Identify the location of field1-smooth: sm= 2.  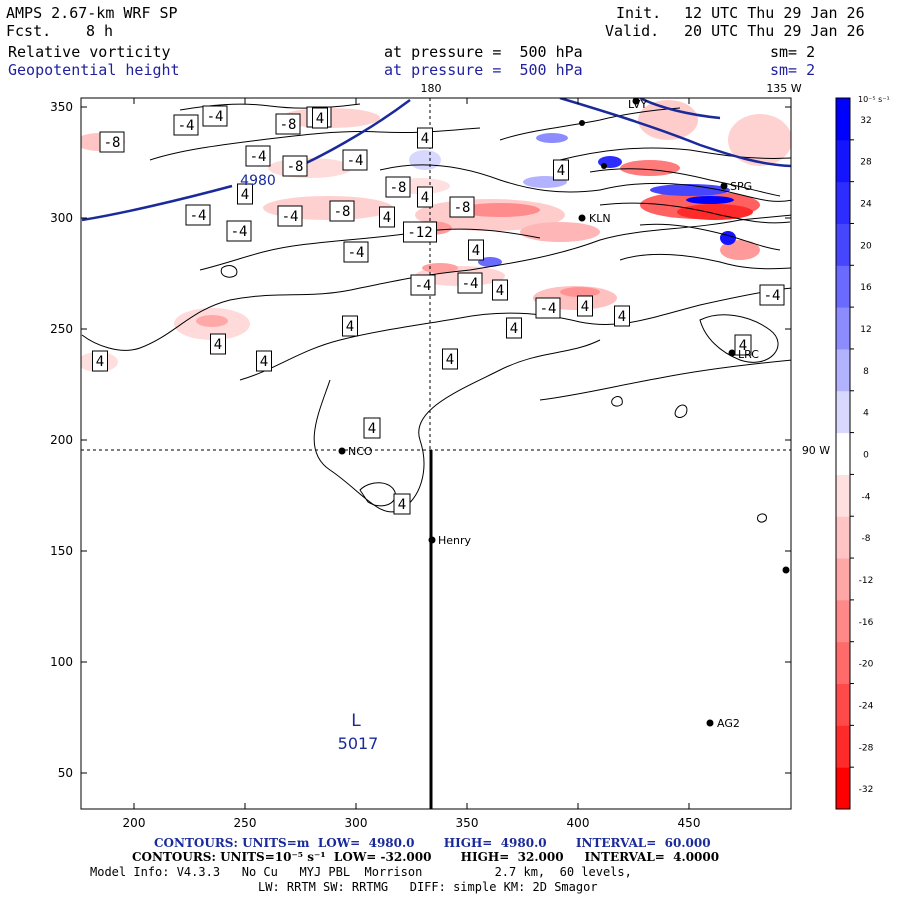
(793, 52).